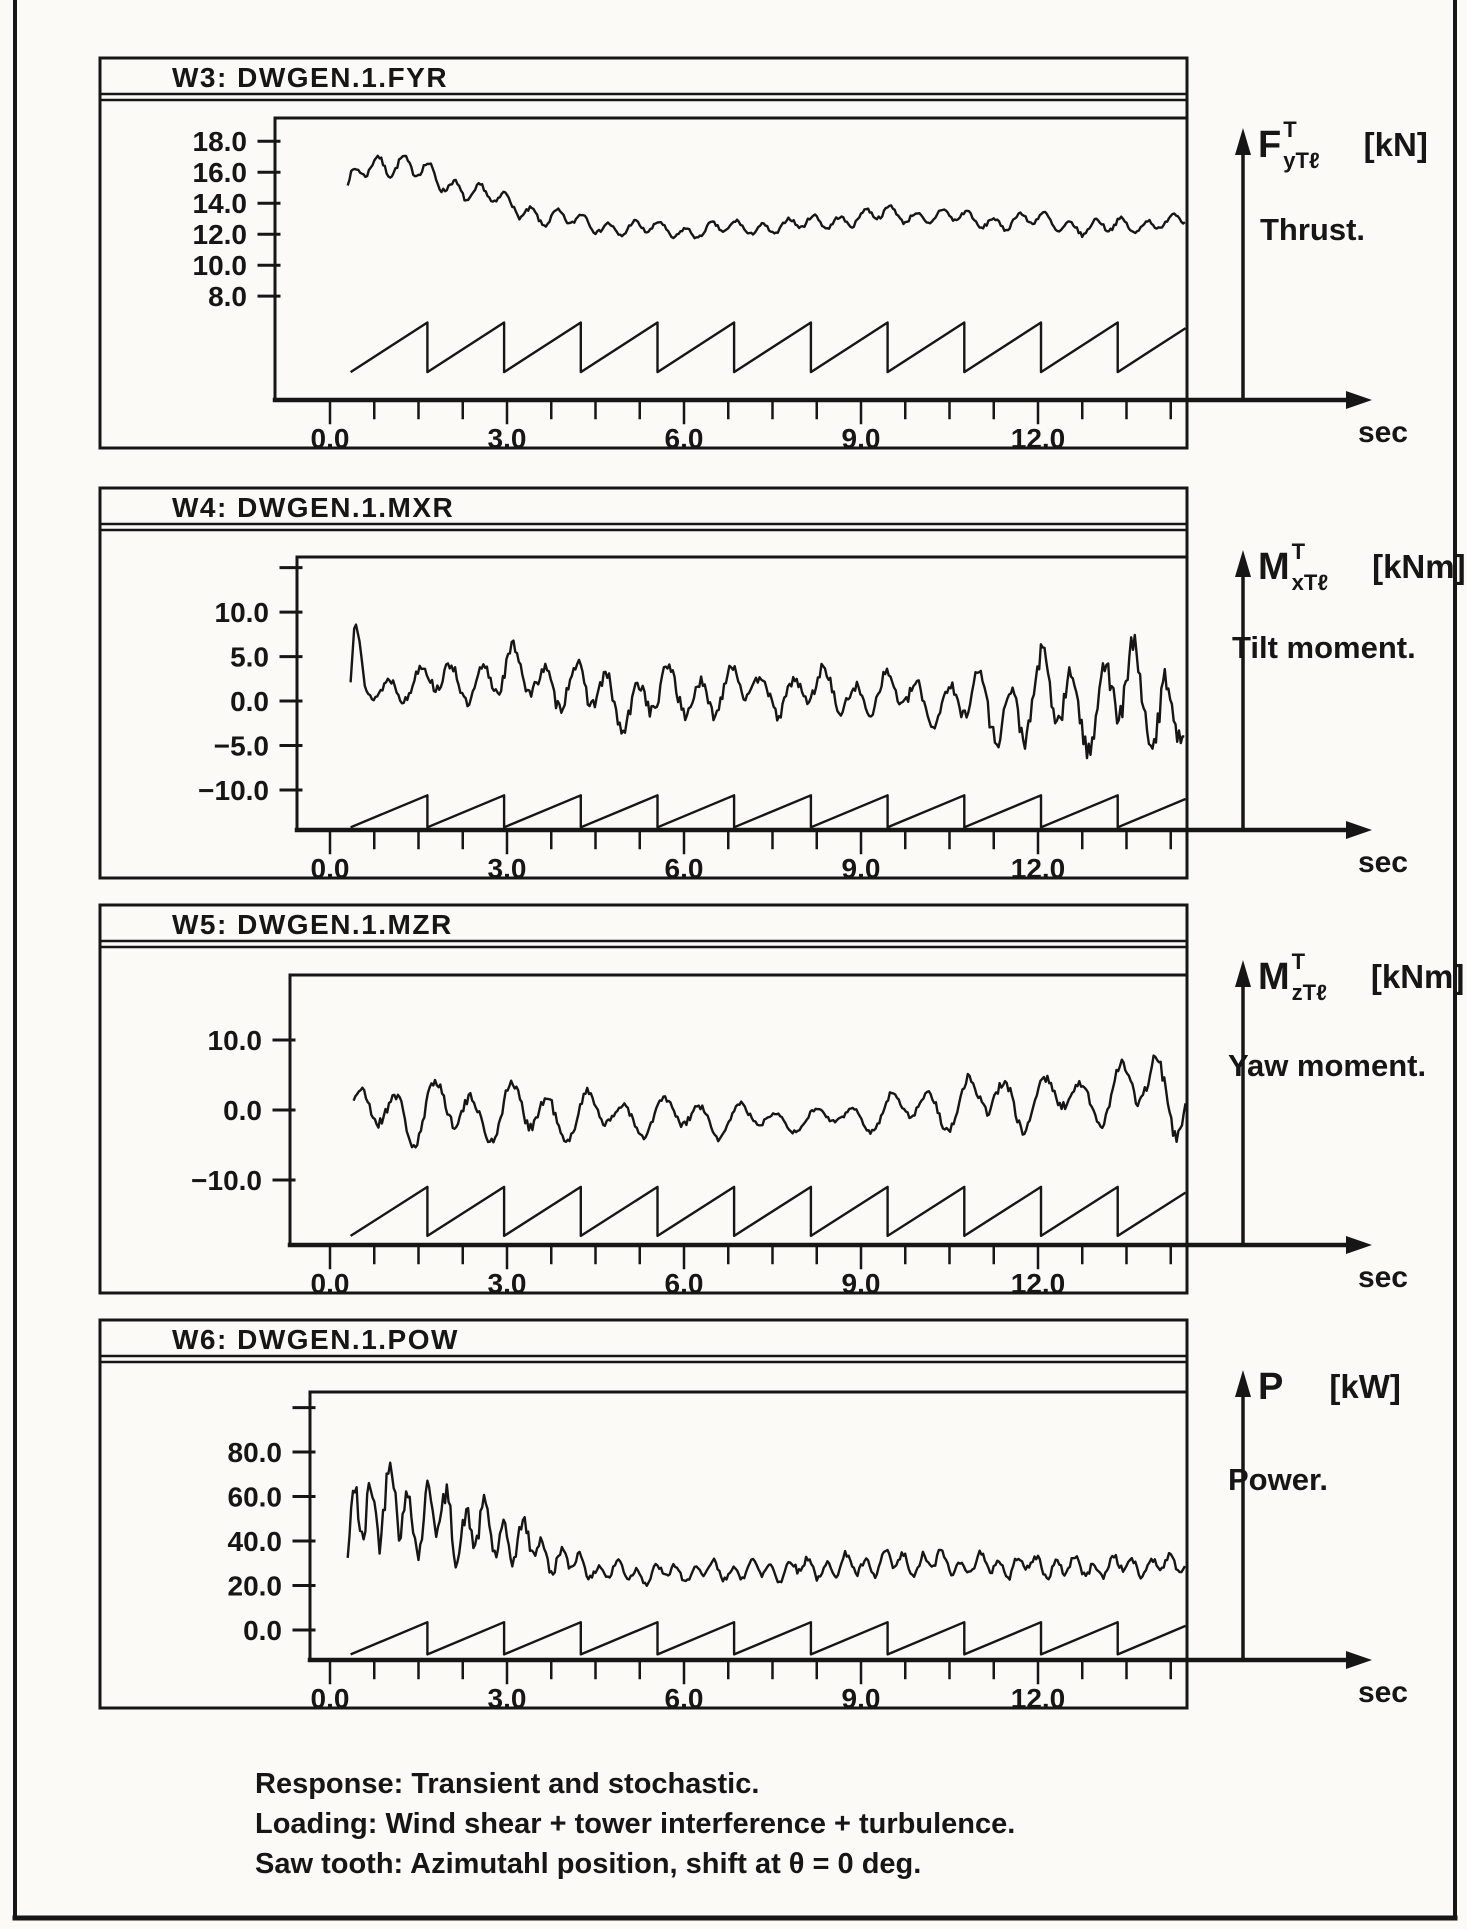 This screenshot has width=1467, height=1929. What do you see at coordinates (1365, 1386) in the screenshot?
I see `symbol-unit: [kW]` at bounding box center [1365, 1386].